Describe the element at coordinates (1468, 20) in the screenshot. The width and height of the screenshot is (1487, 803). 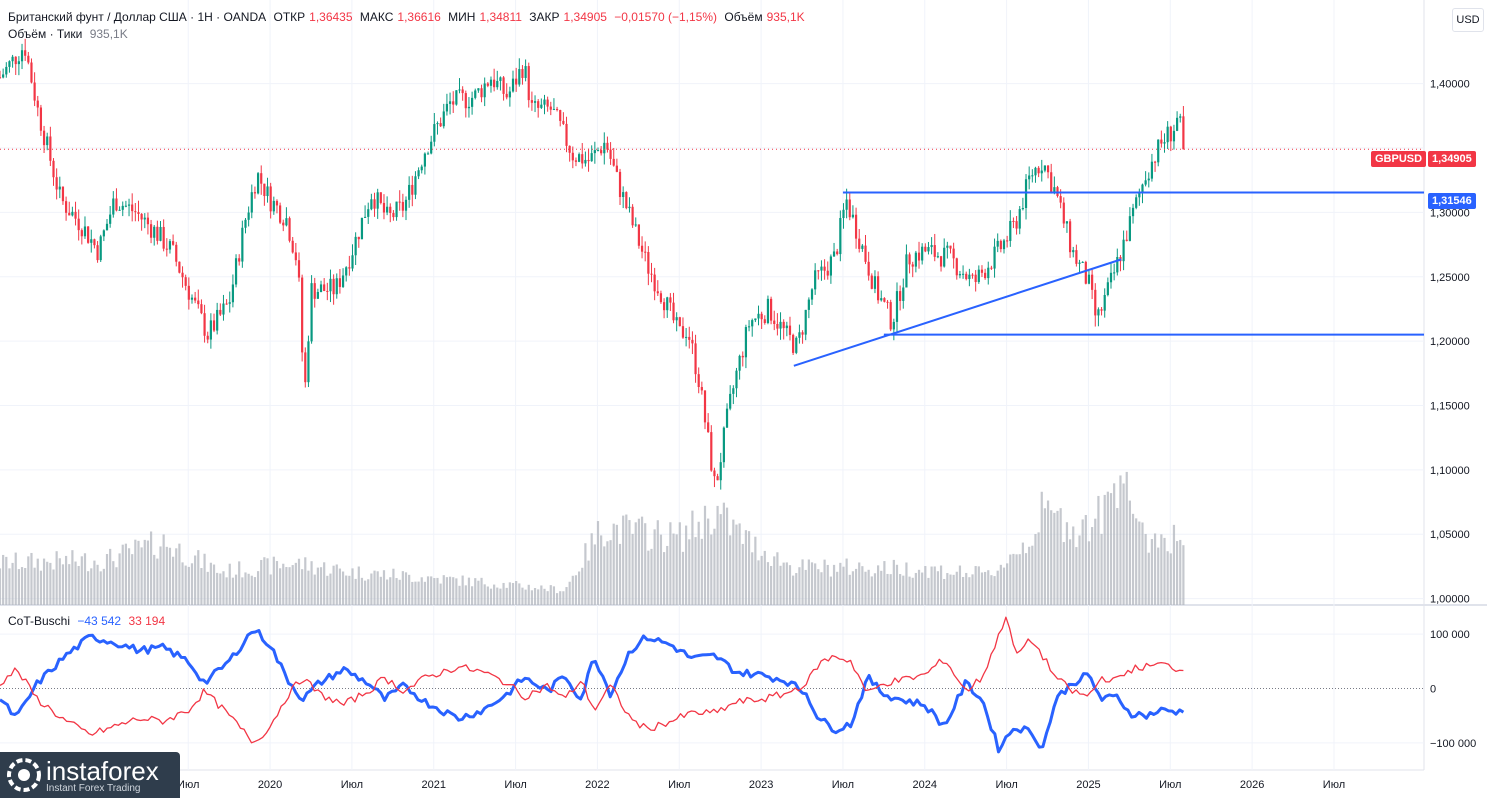
I see `currency-button: USD` at that location.